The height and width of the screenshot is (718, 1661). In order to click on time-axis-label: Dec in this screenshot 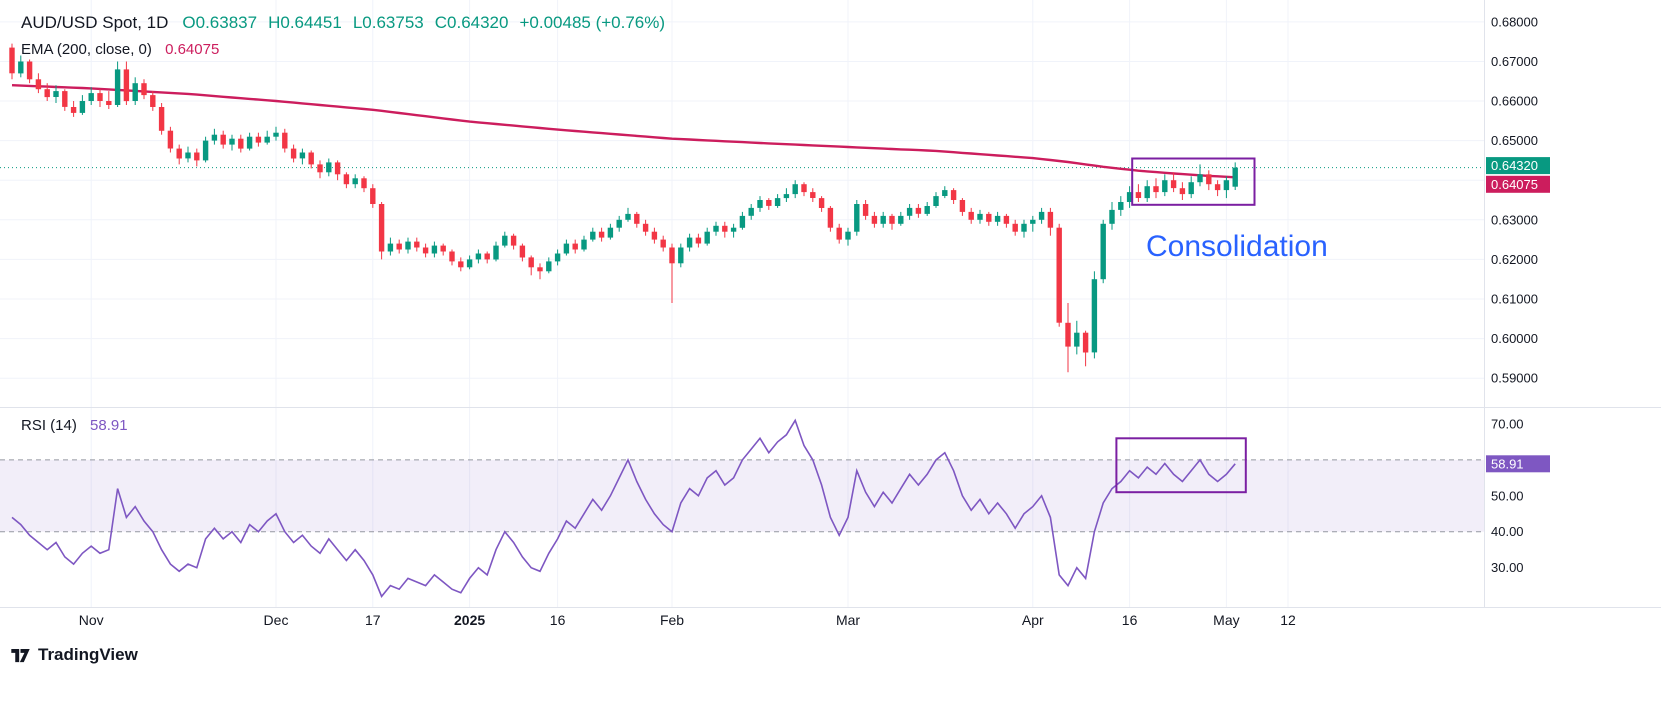, I will do `click(276, 620)`.